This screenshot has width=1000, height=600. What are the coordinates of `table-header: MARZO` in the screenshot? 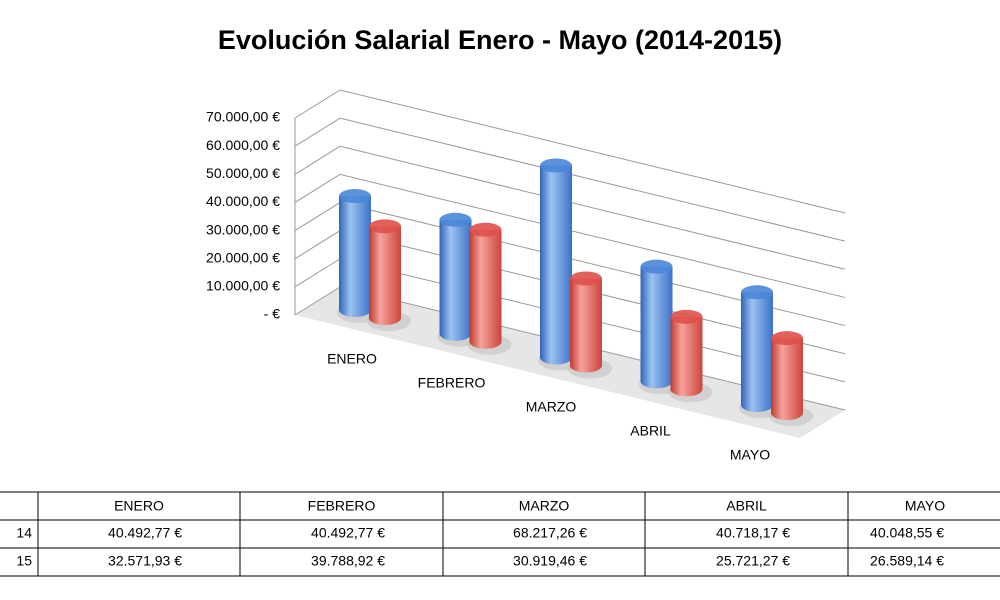 It's located at (544, 506).